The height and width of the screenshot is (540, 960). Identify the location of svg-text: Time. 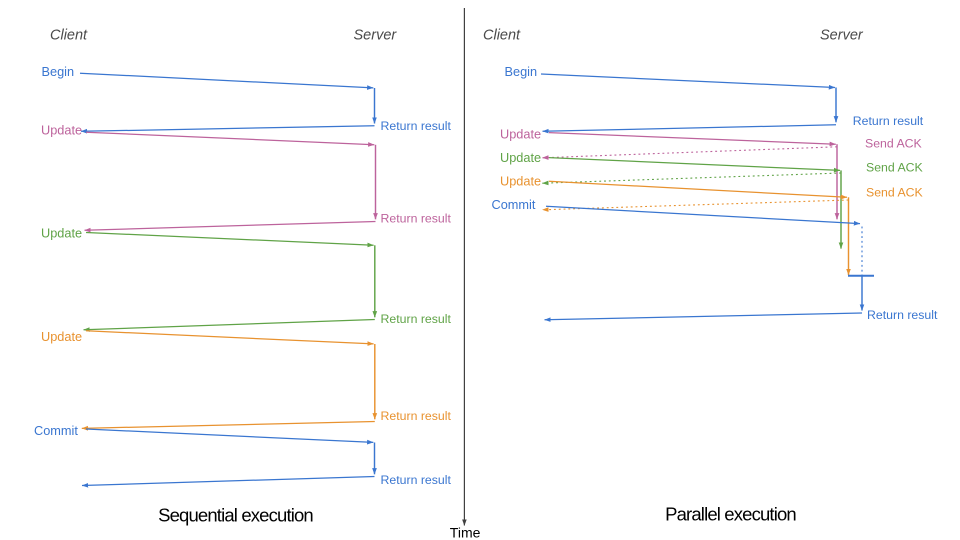
(465, 532).